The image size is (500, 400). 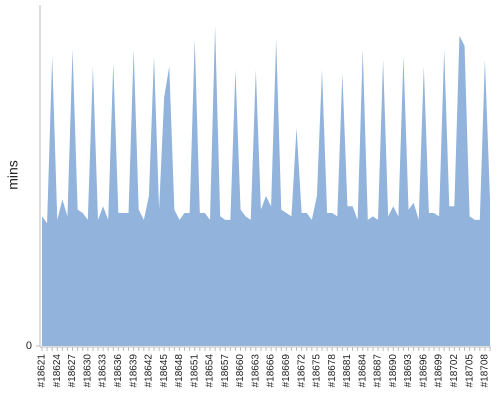 What do you see at coordinates (179, 371) in the screenshot?
I see `x-tick-label: #18648` at bounding box center [179, 371].